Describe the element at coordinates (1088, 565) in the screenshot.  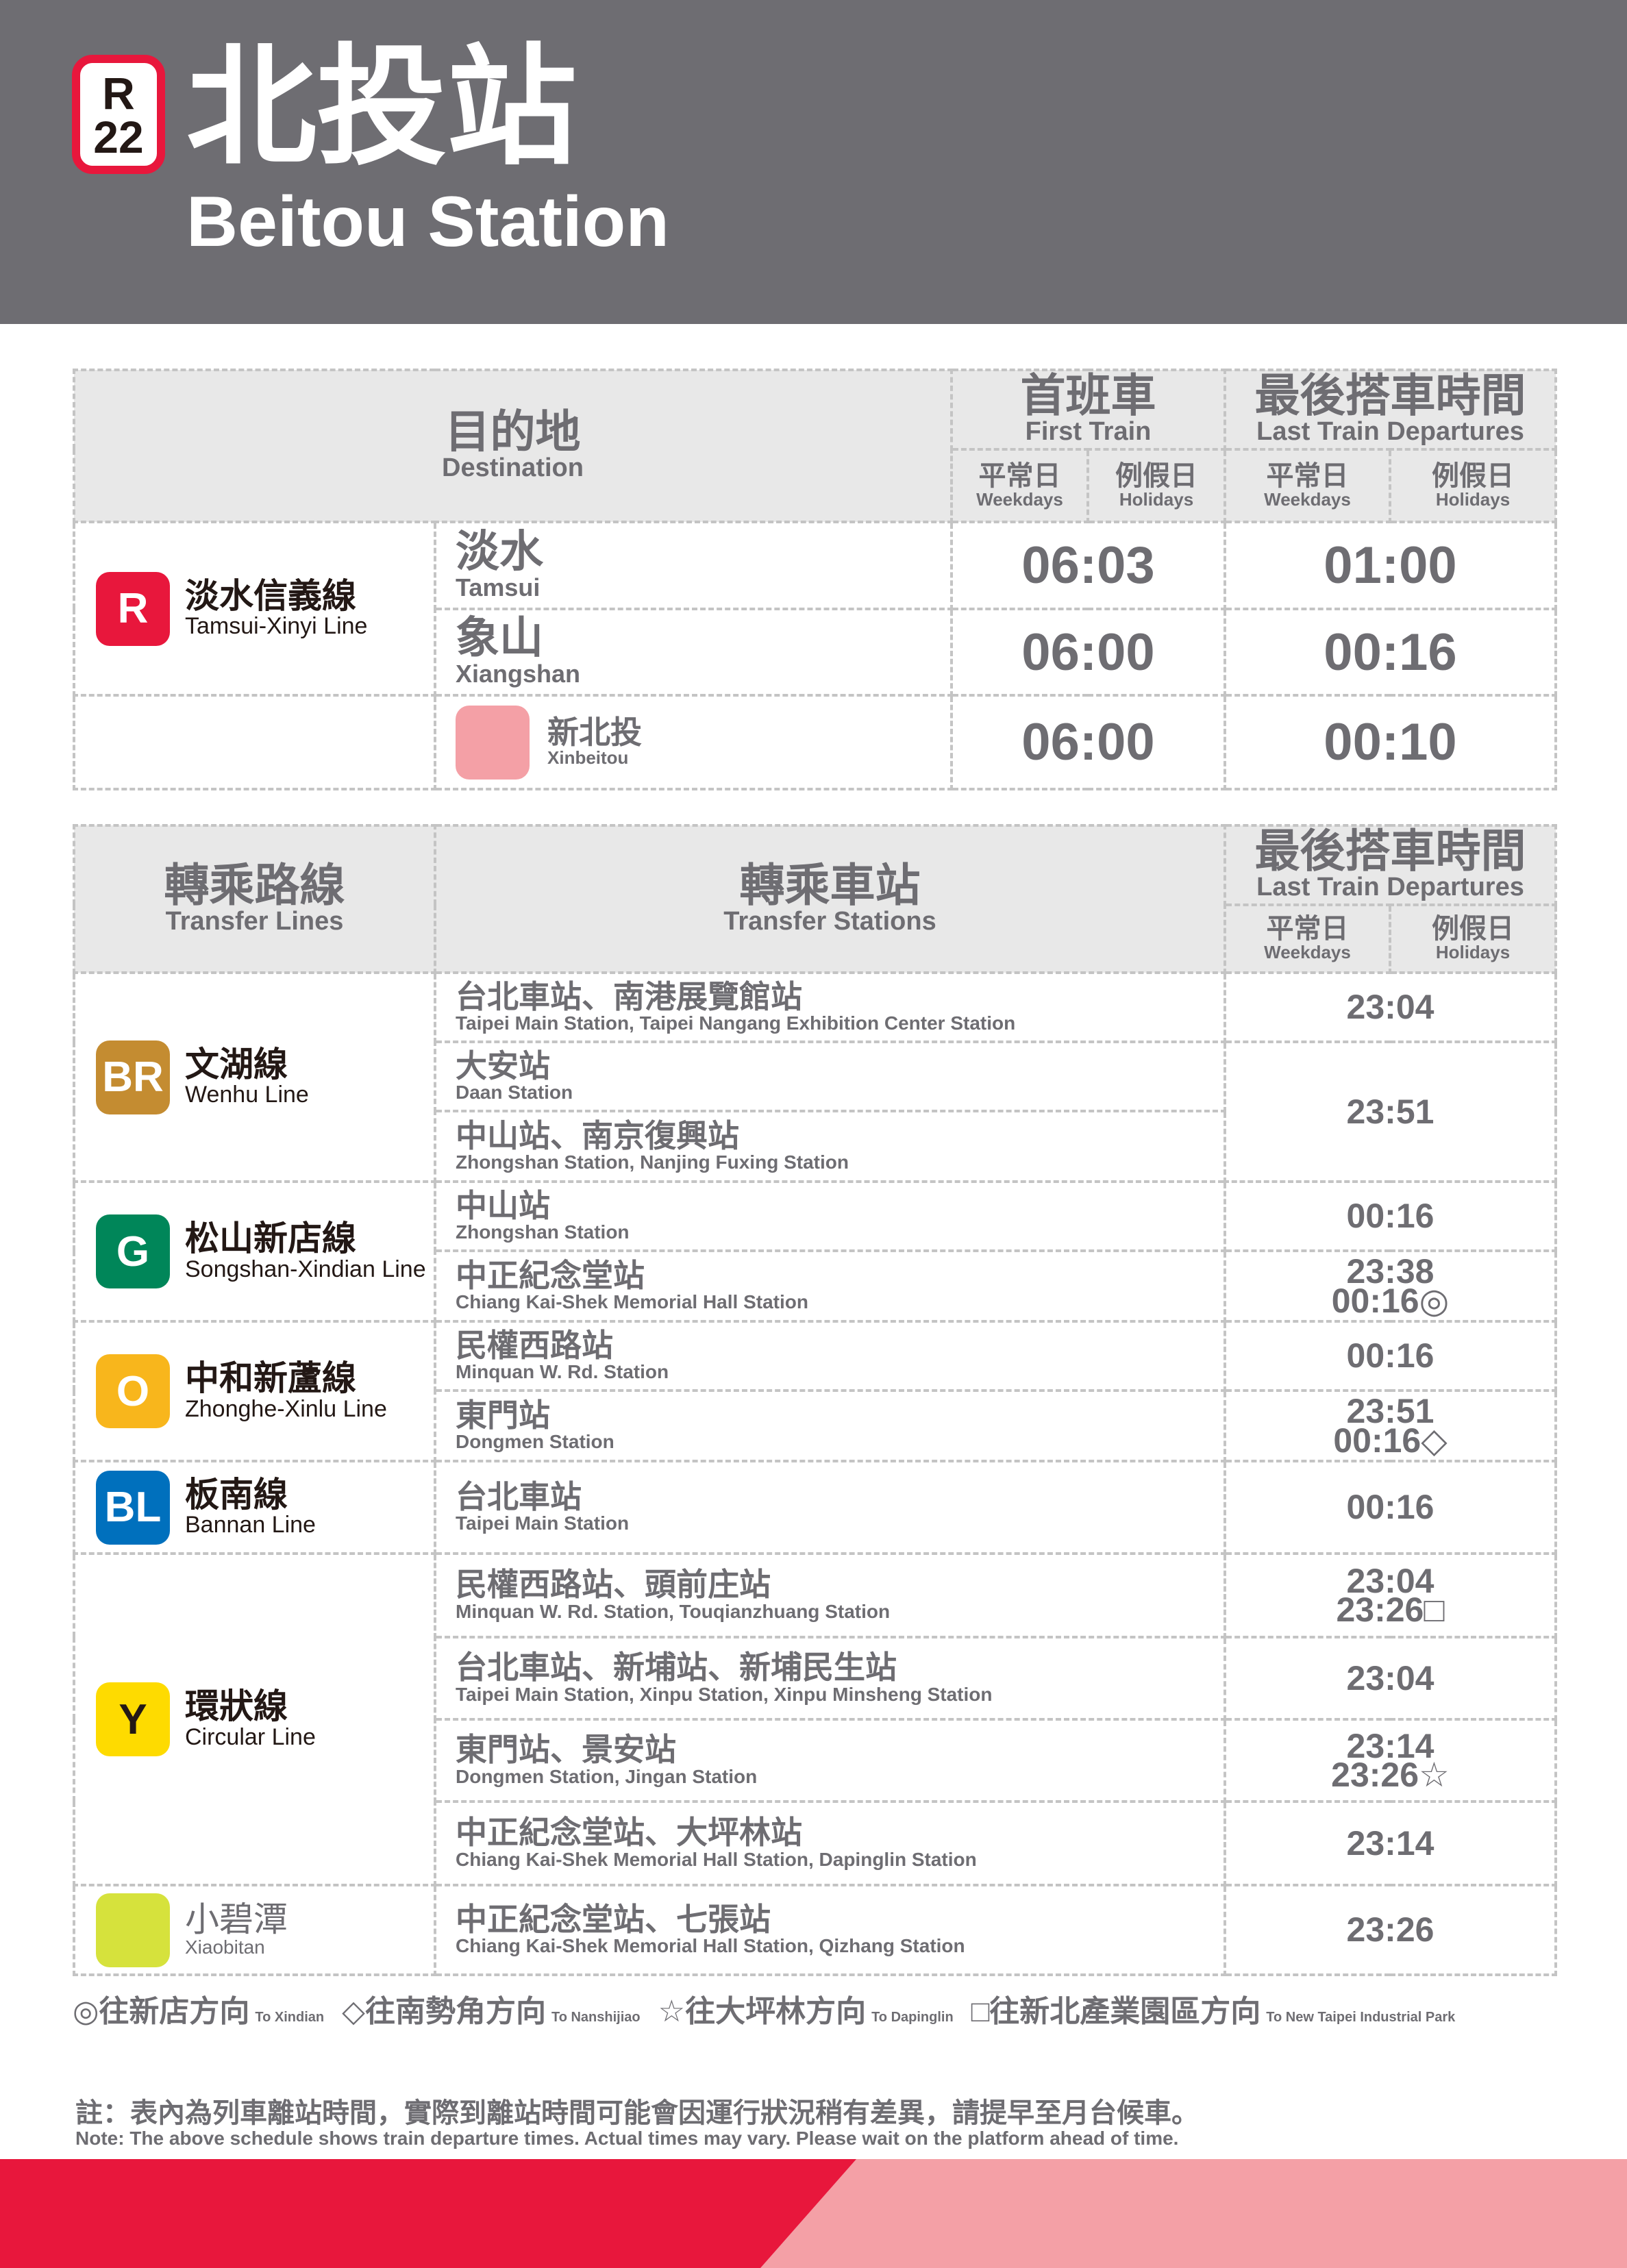
I see `first-train-time: 06:03` at that location.